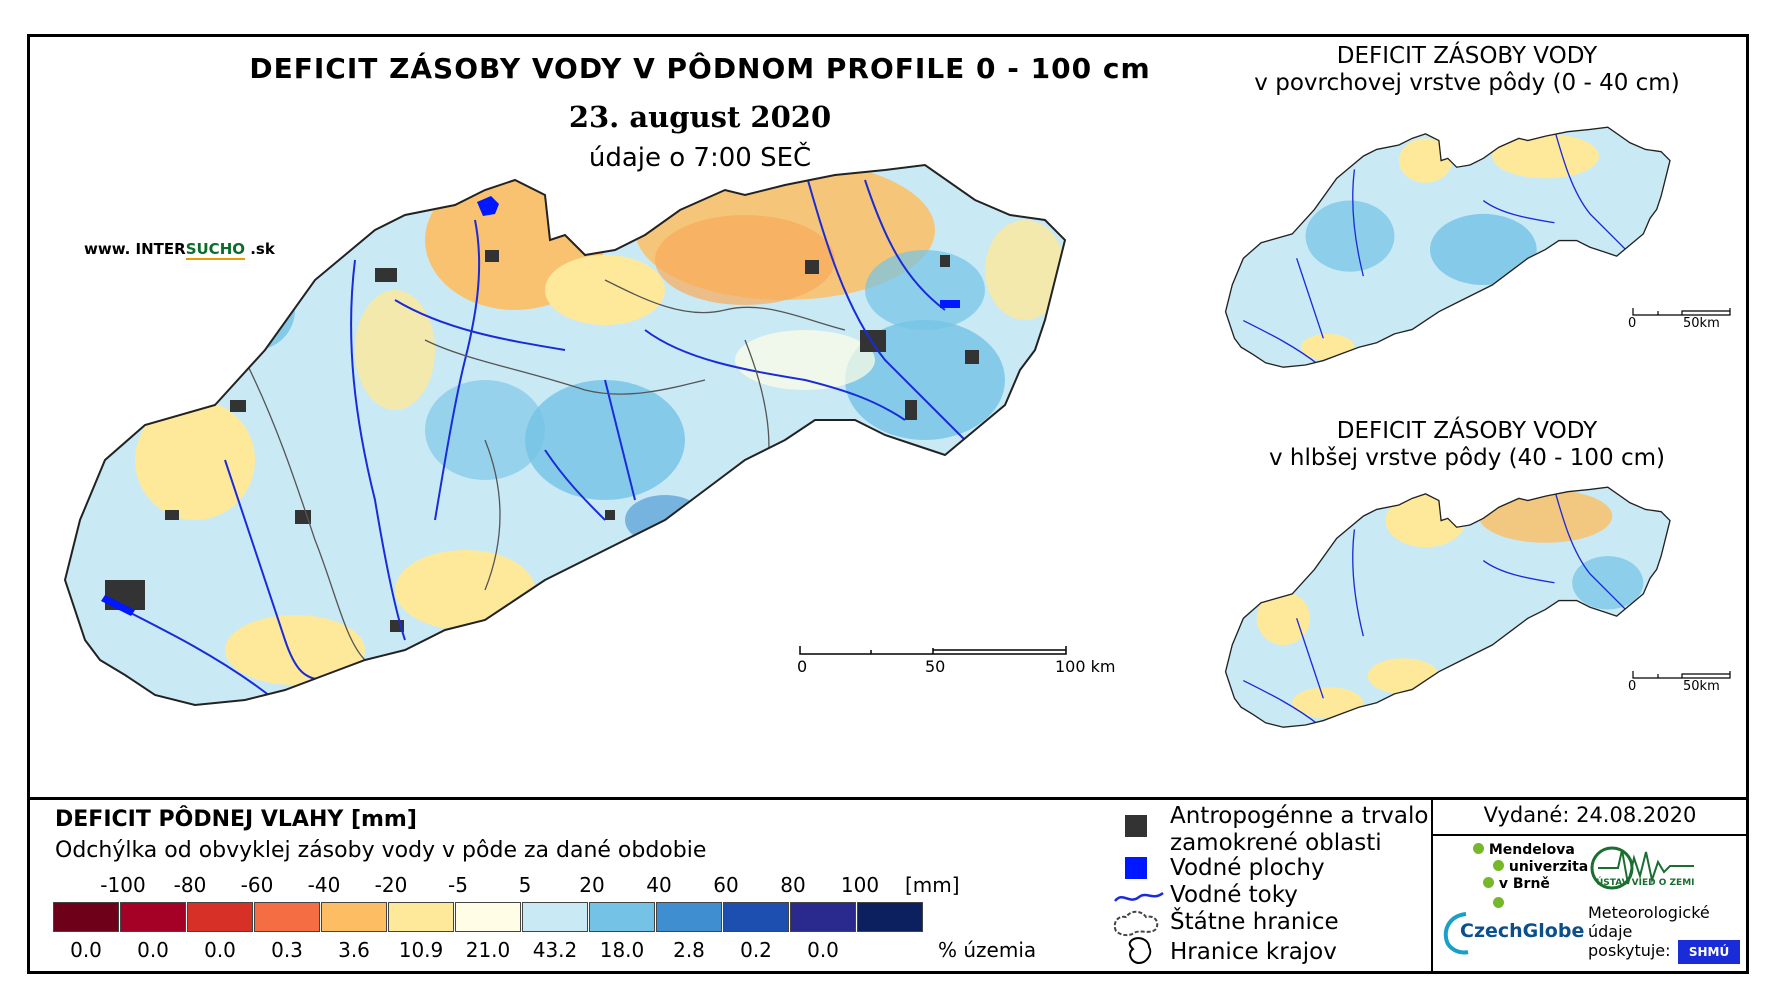 Image resolution: width=1772 pixels, height=1003 pixels. I want to click on legend-percent: 18.0, so click(622, 950).